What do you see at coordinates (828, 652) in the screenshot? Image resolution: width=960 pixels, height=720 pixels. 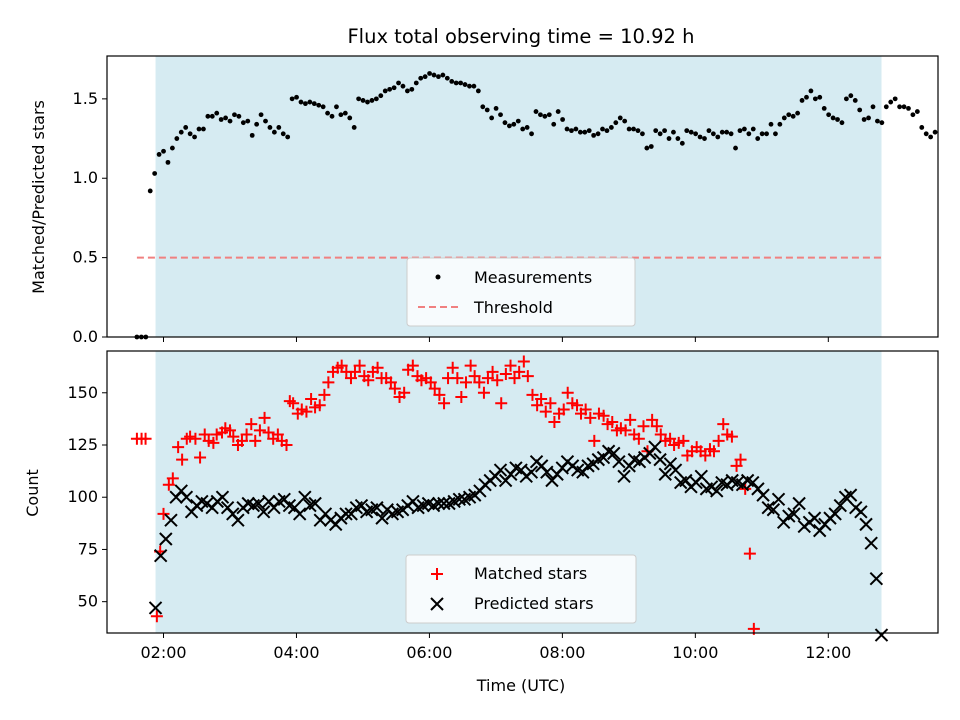 I see `time-x-tick-label: 12:00` at bounding box center [828, 652].